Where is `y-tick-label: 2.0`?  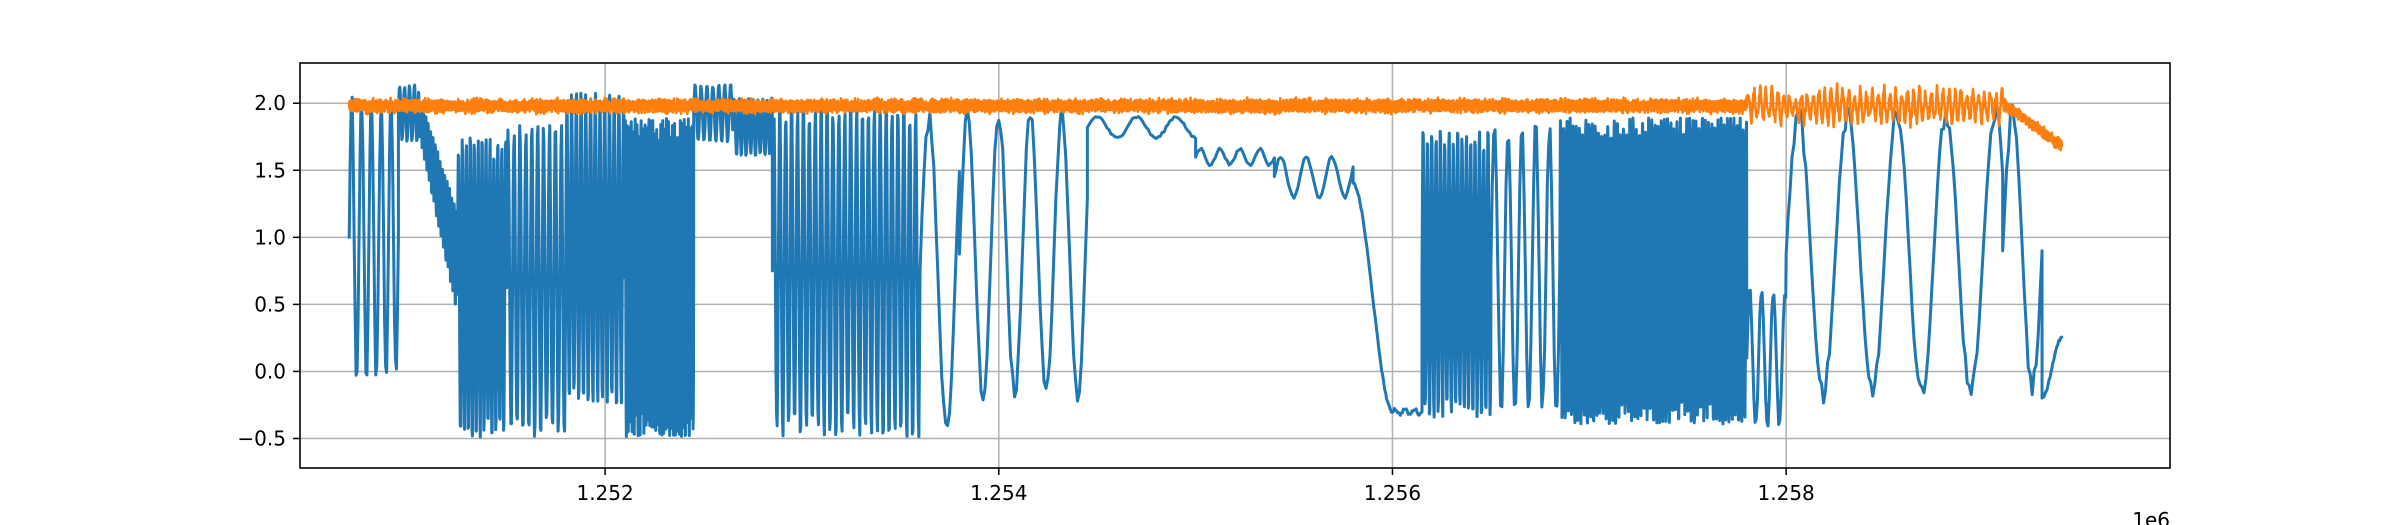
y-tick-label: 2.0 is located at coordinates (270, 103).